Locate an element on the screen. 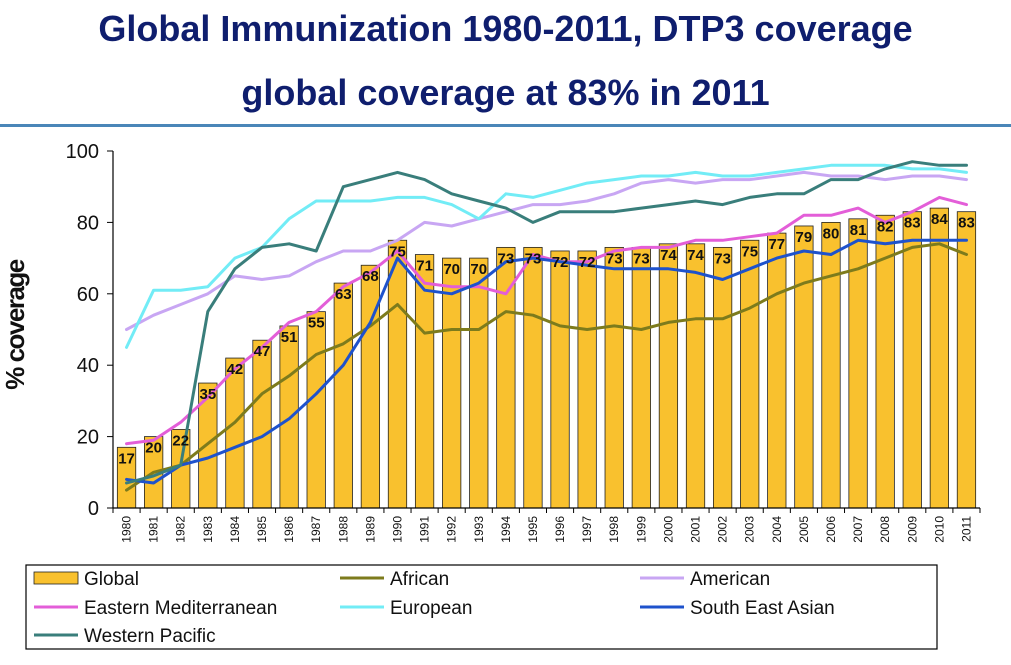 The width and height of the screenshot is (1011, 665). x-tick-label-2008: 2008 is located at coordinates (885, 529).